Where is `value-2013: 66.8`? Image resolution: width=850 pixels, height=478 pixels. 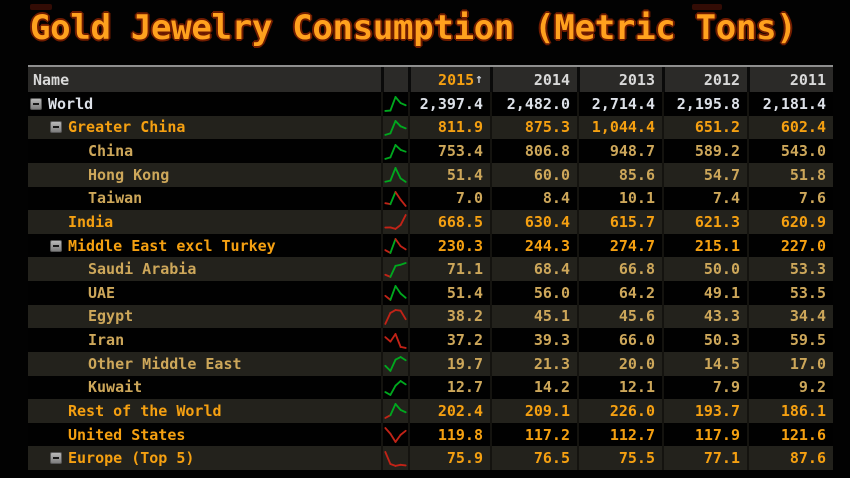 value-2013: 66.8 is located at coordinates (619, 269).